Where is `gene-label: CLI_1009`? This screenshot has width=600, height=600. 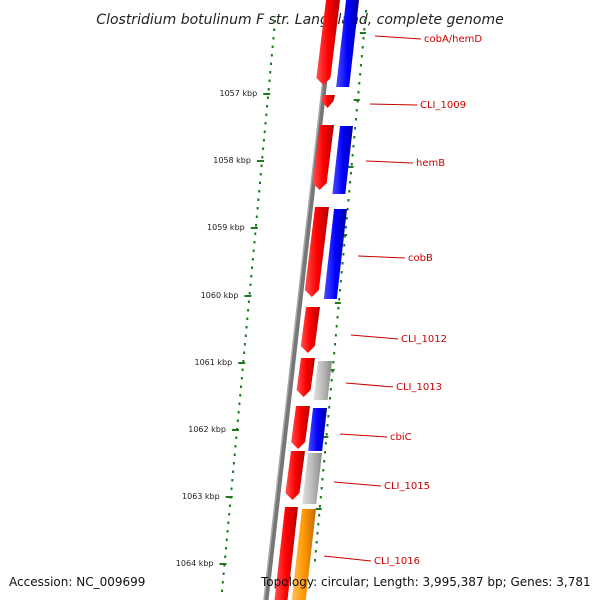 gene-label: CLI_1009 is located at coordinates (443, 105).